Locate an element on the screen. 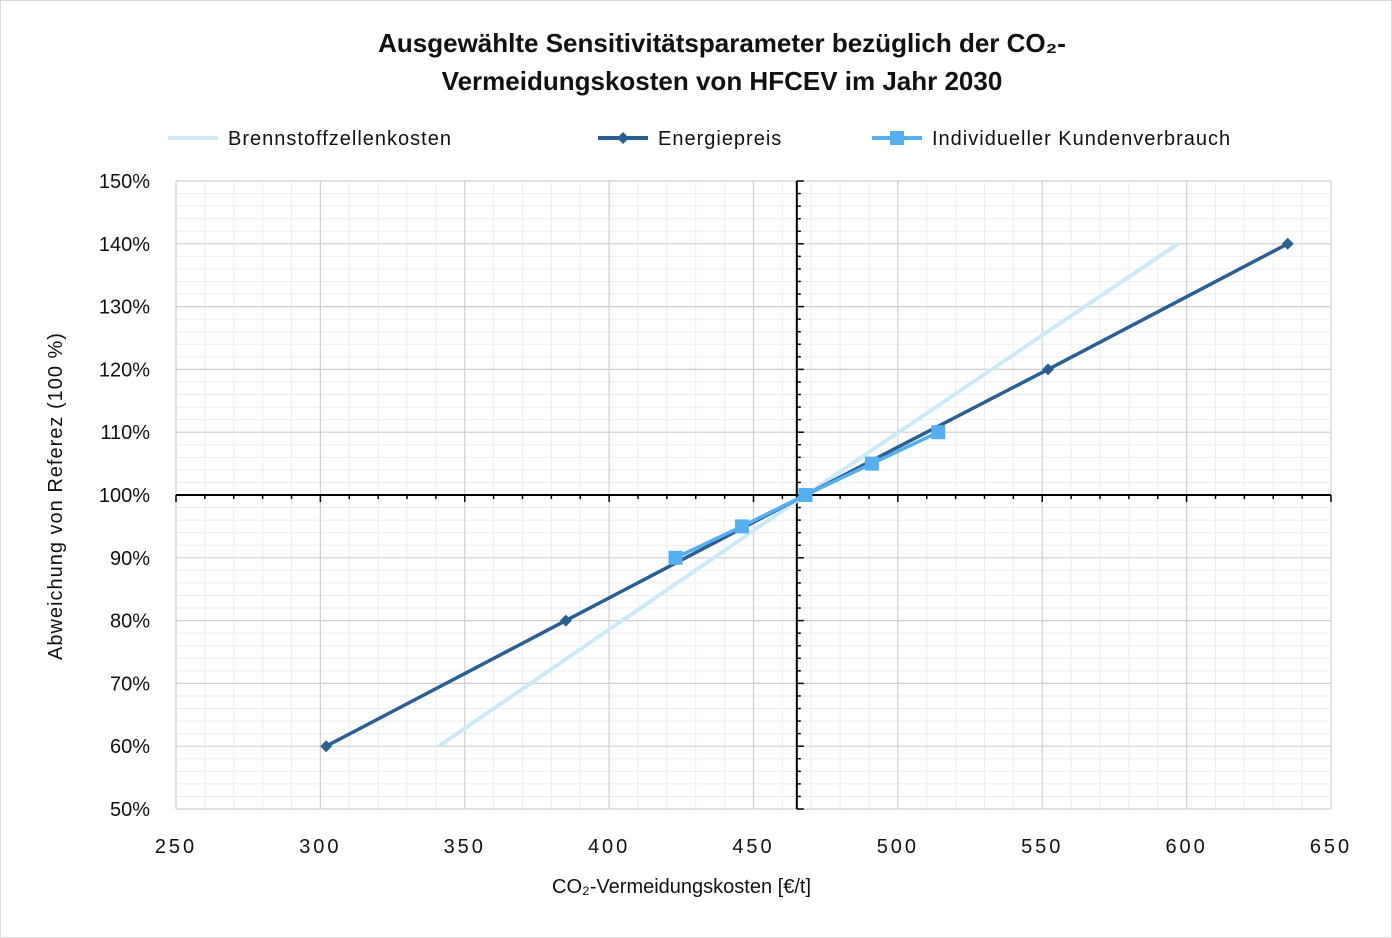 The image size is (1392, 938). y-tick-label: 120% is located at coordinates (124, 370).